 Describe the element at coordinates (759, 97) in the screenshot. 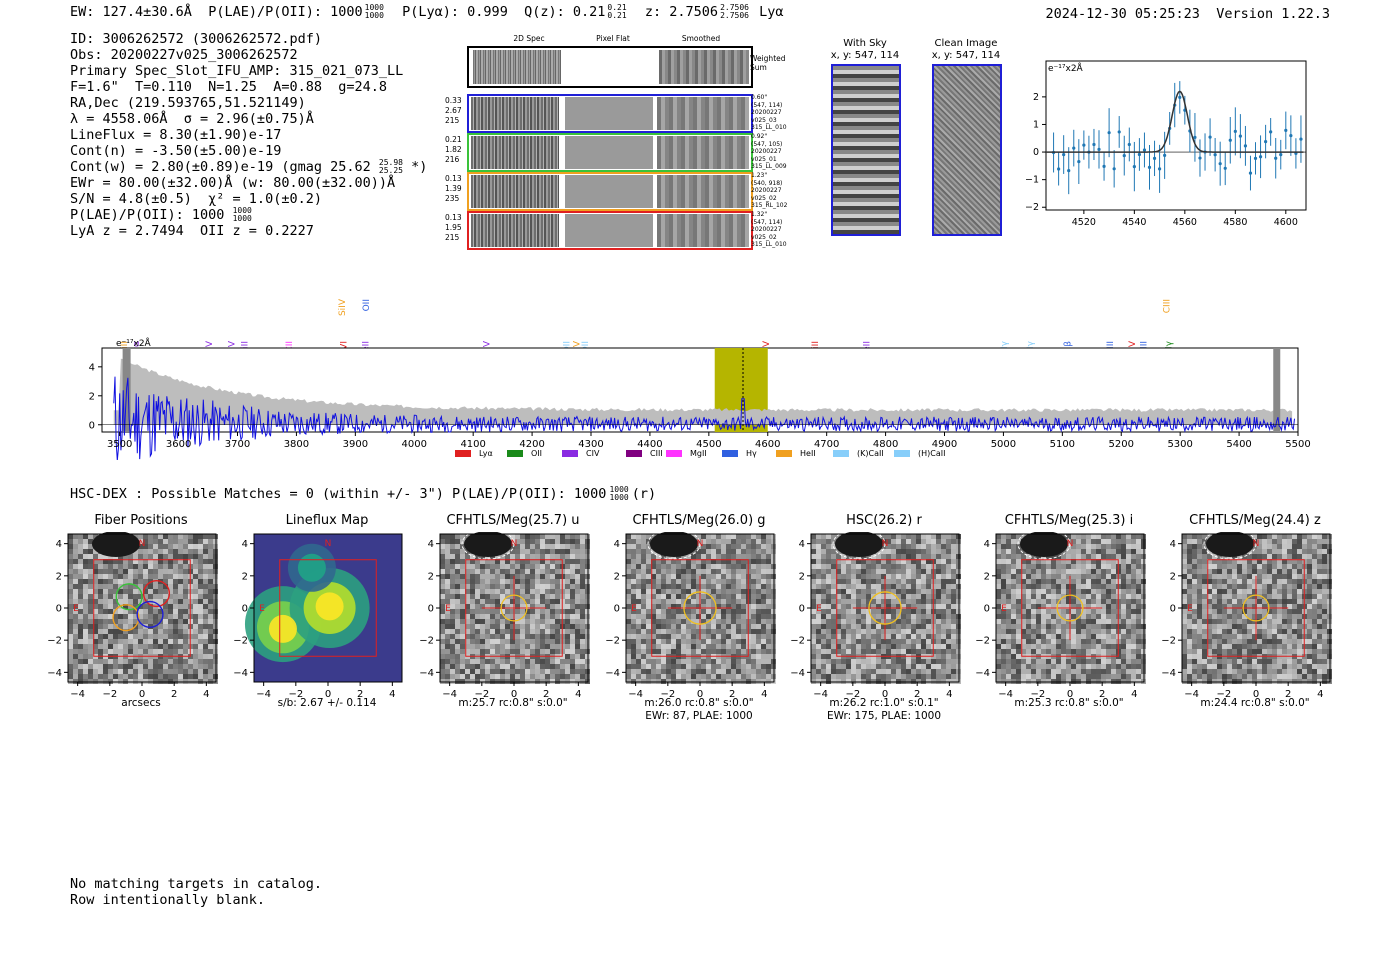

I see `cutout-meta: 0.60"` at that location.